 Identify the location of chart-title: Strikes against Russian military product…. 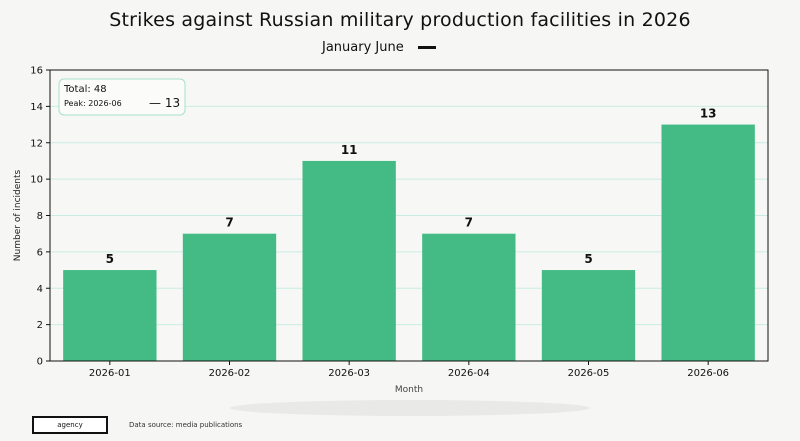
(400, 20).